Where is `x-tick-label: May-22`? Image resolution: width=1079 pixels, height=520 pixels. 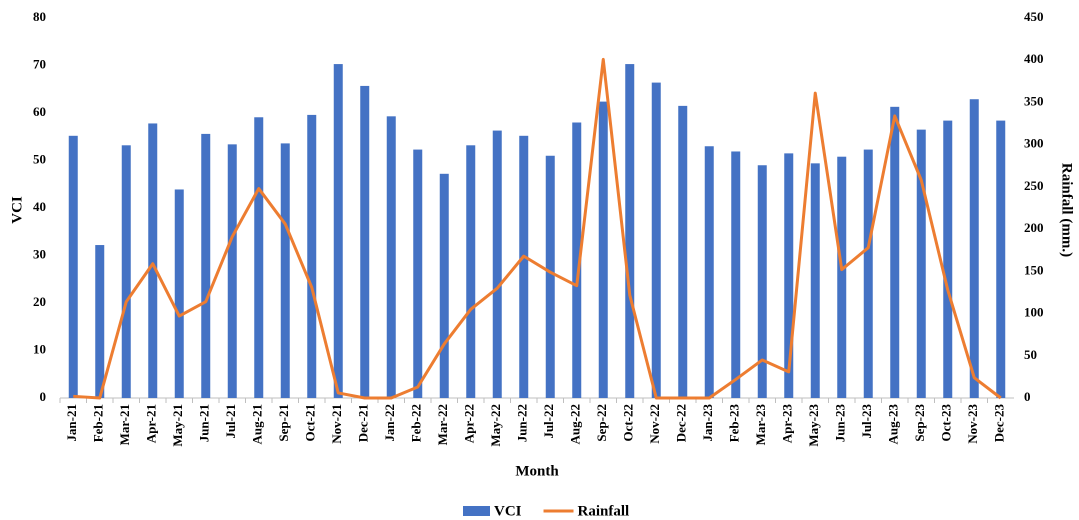
x-tick-label: May-22 is located at coordinates (495, 425).